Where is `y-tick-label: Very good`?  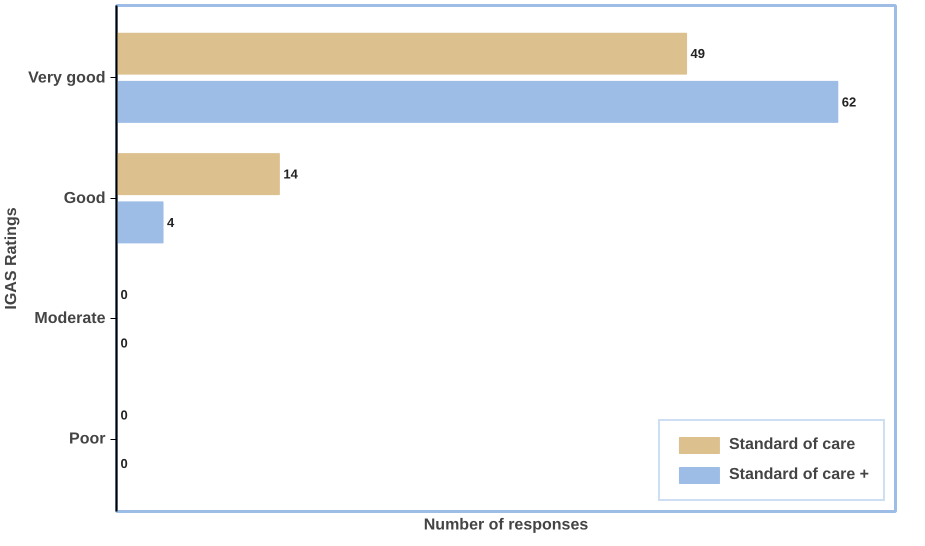 y-tick-label: Very good is located at coordinates (67, 77).